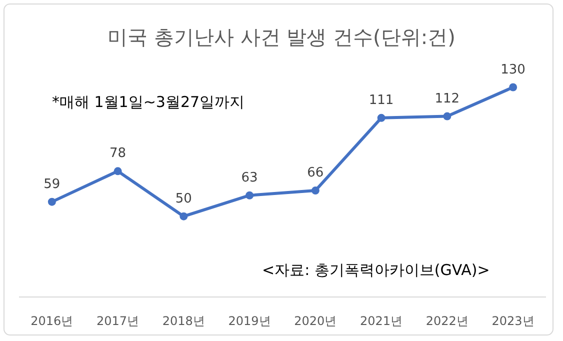 The width and height of the screenshot is (563, 341). Describe the element at coordinates (148, 102) in the screenshot. I see `annotation: *매해 1월1일~3월27일까지` at that location.